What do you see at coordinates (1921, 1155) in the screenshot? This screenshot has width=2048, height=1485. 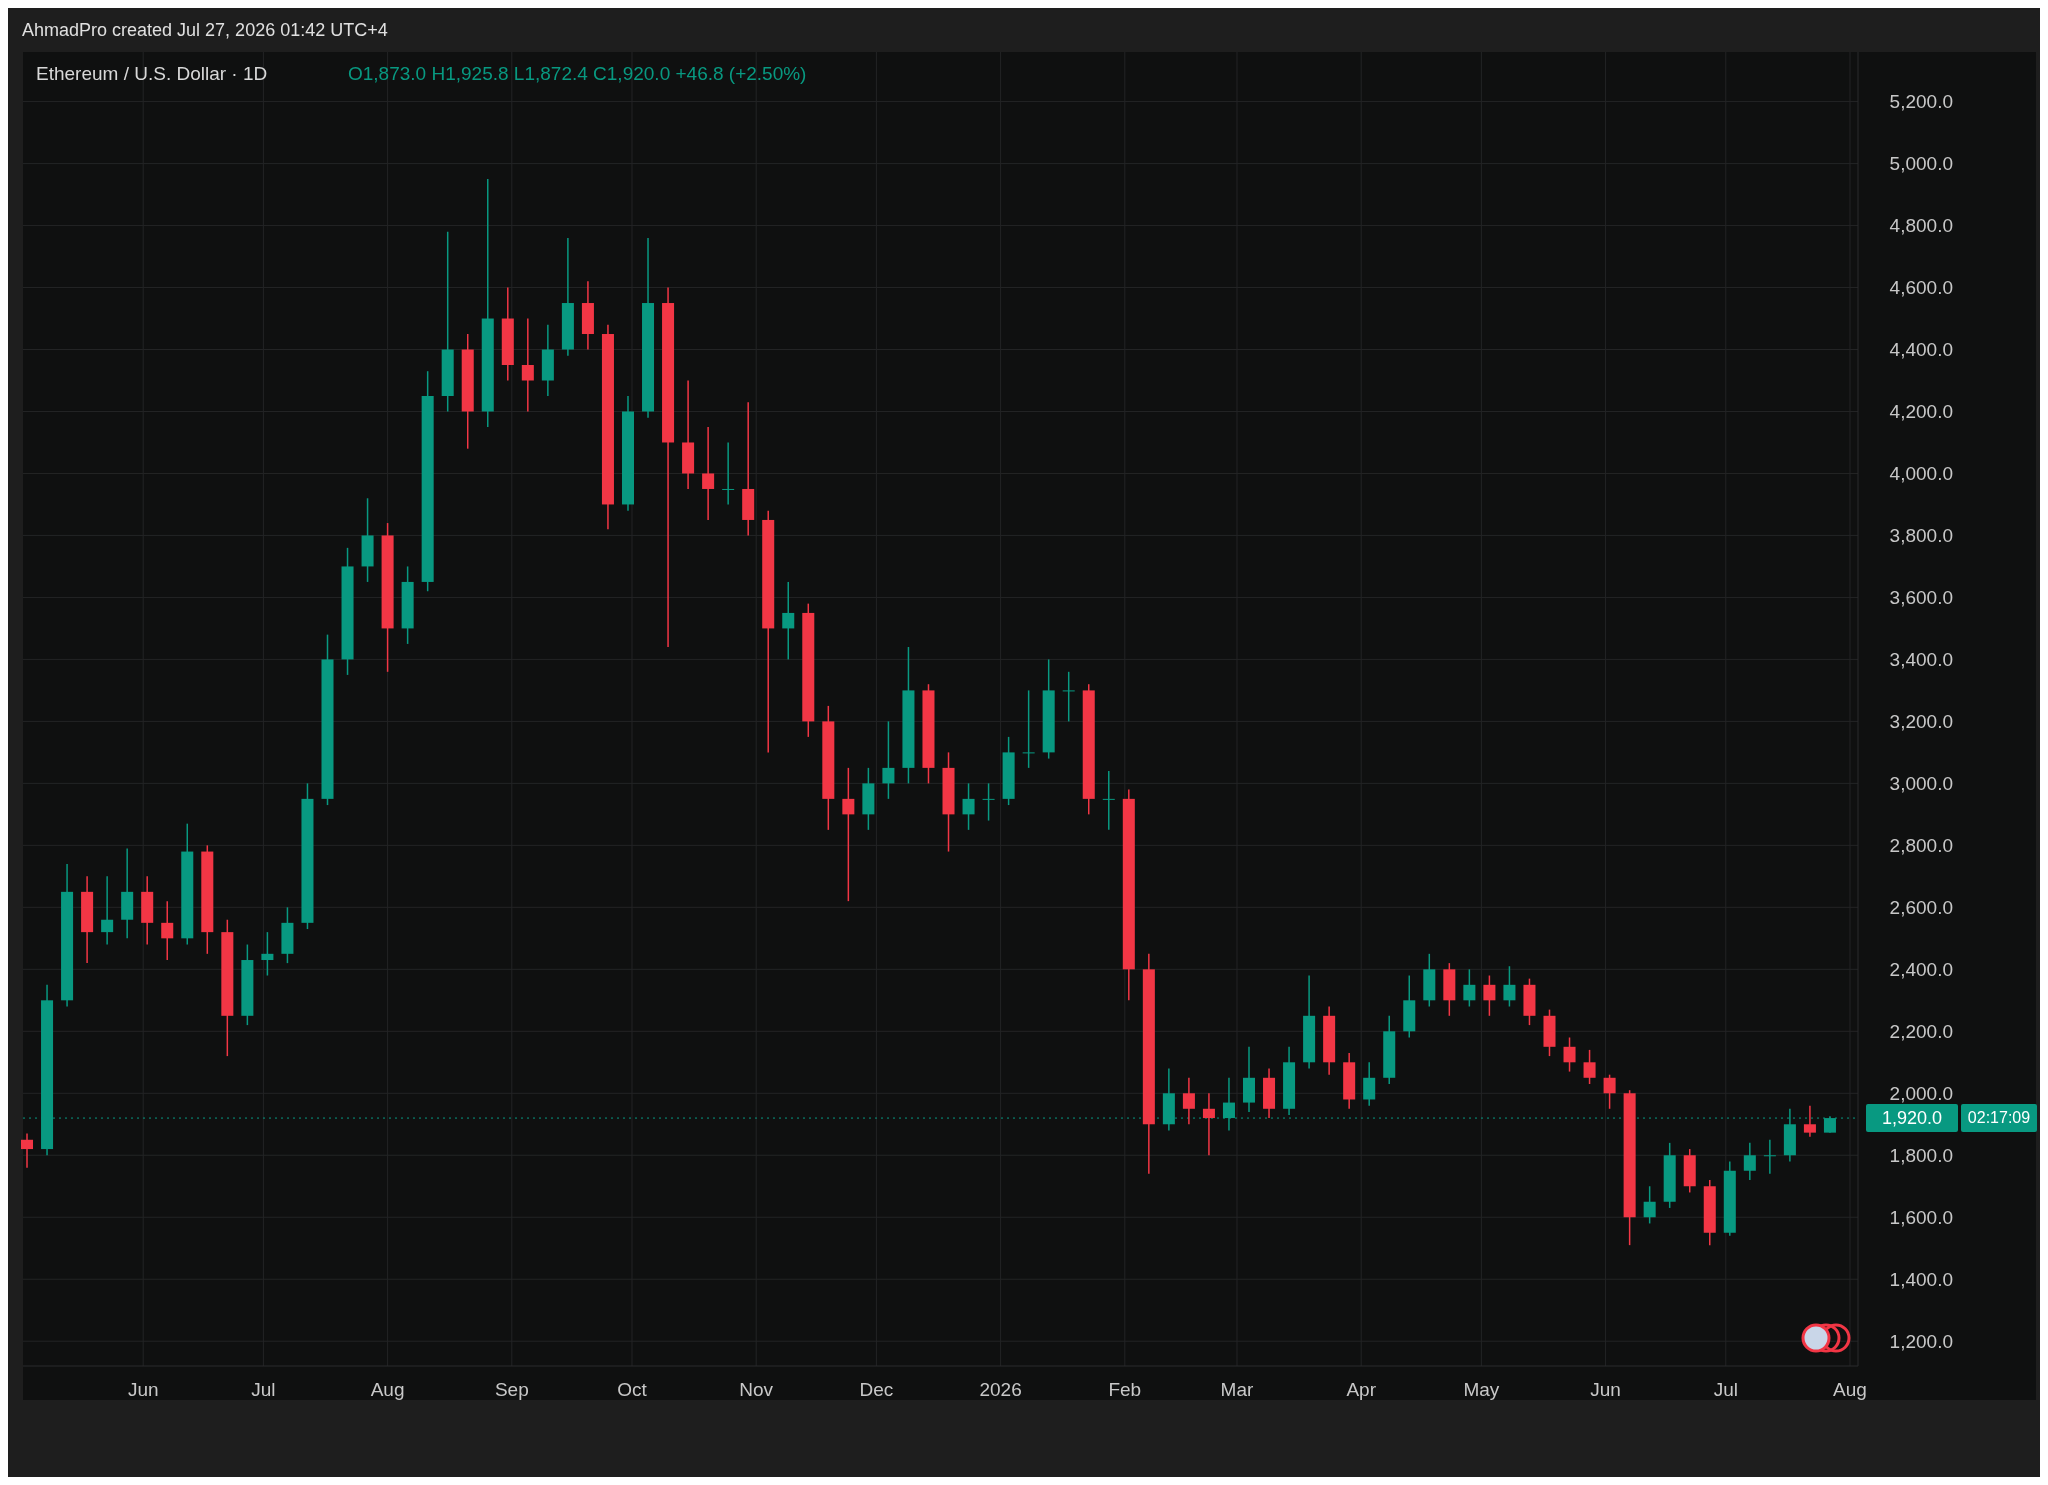 I see `y-tick-label: 1,800.0` at bounding box center [1921, 1155].